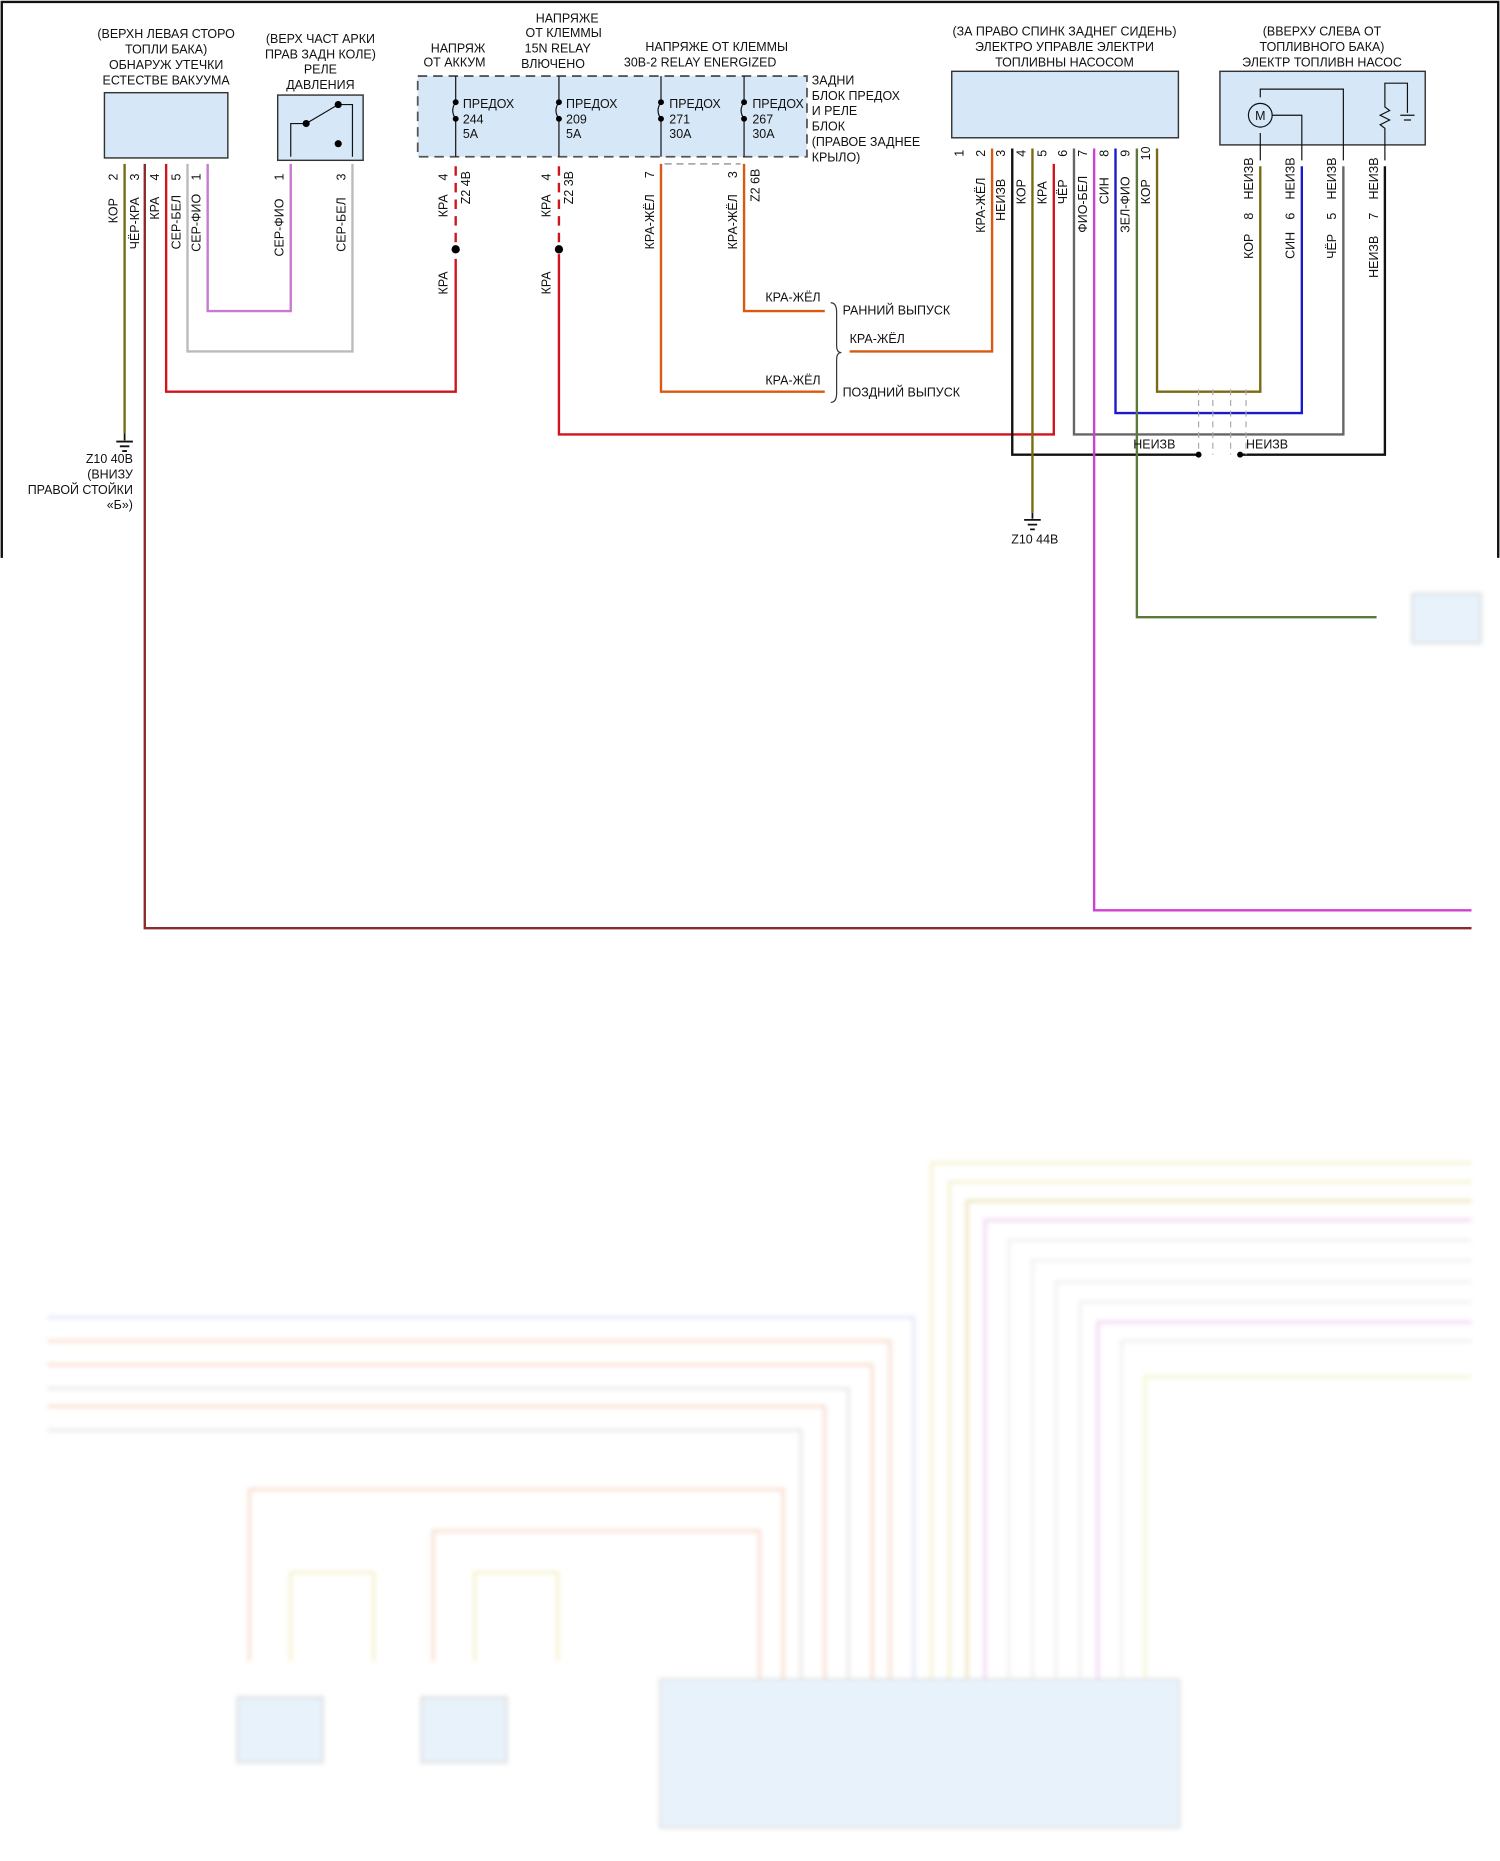 Image resolution: width=1500 pixels, height=1861 pixels. Describe the element at coordinates (80, 489) in the screenshot. I see `diagram-label: ПРАВОЙ СТОЙКИ` at that location.